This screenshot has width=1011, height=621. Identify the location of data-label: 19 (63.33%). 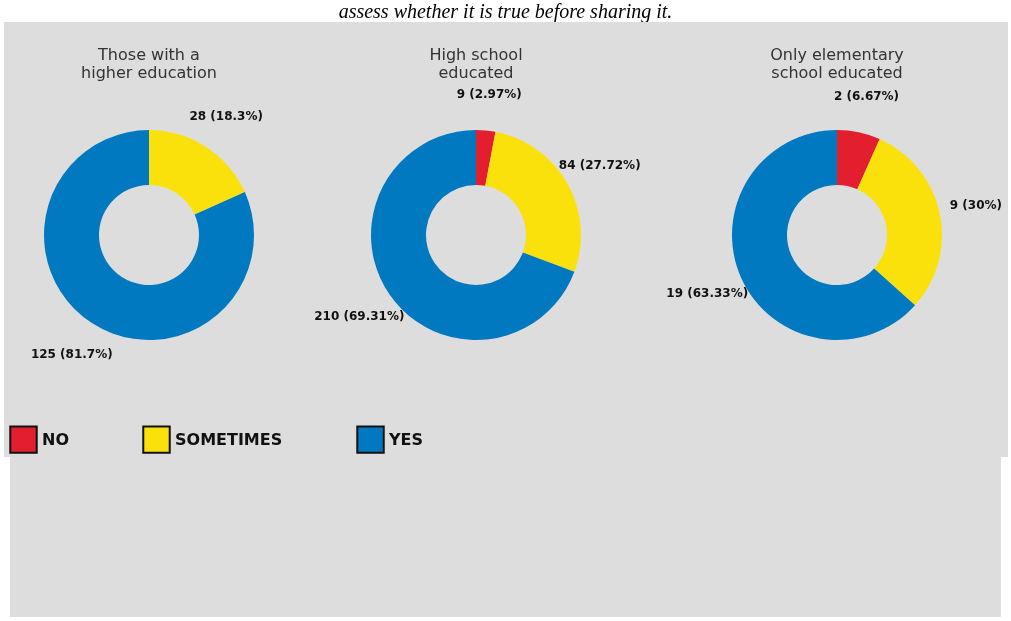
(706, 292).